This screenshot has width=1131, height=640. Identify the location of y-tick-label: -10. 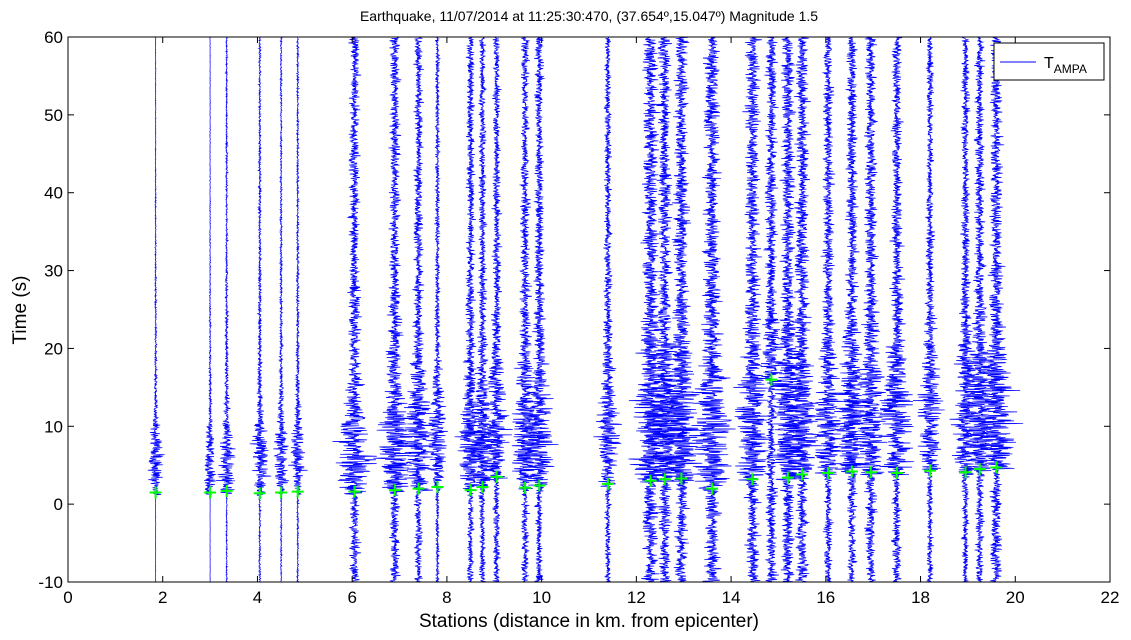
(50, 582).